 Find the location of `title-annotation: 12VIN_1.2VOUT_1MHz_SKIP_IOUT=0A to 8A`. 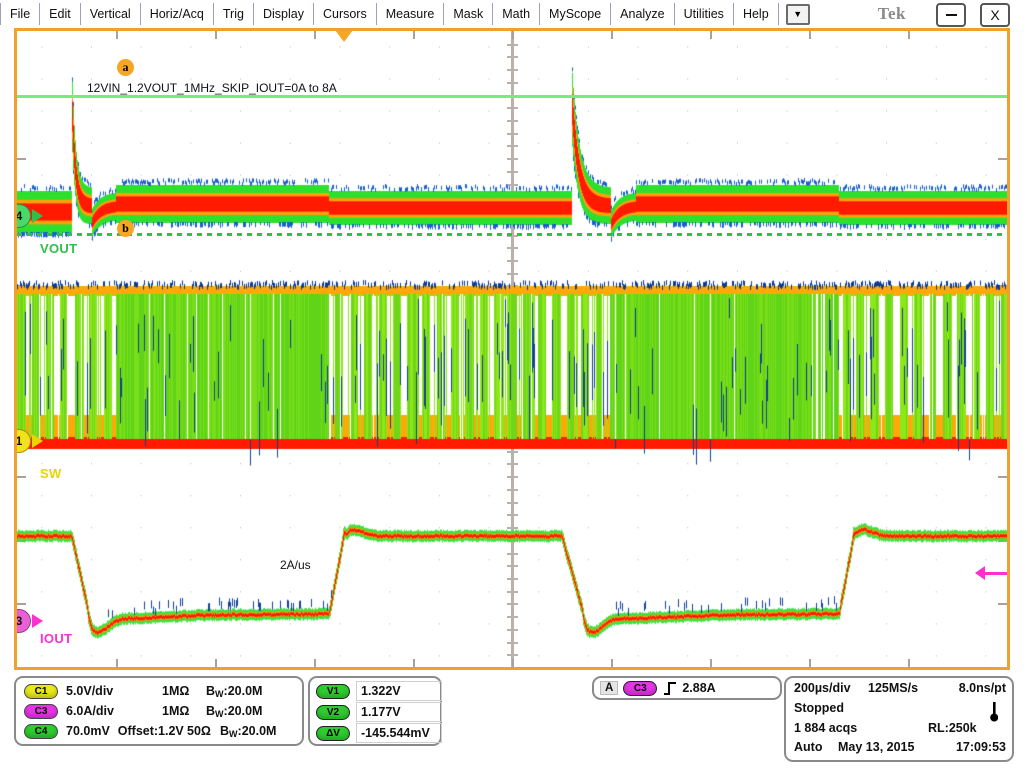

title-annotation: 12VIN_1.2VOUT_1MHz_SKIP_IOUT=0A to 8A is located at coordinates (212, 88).